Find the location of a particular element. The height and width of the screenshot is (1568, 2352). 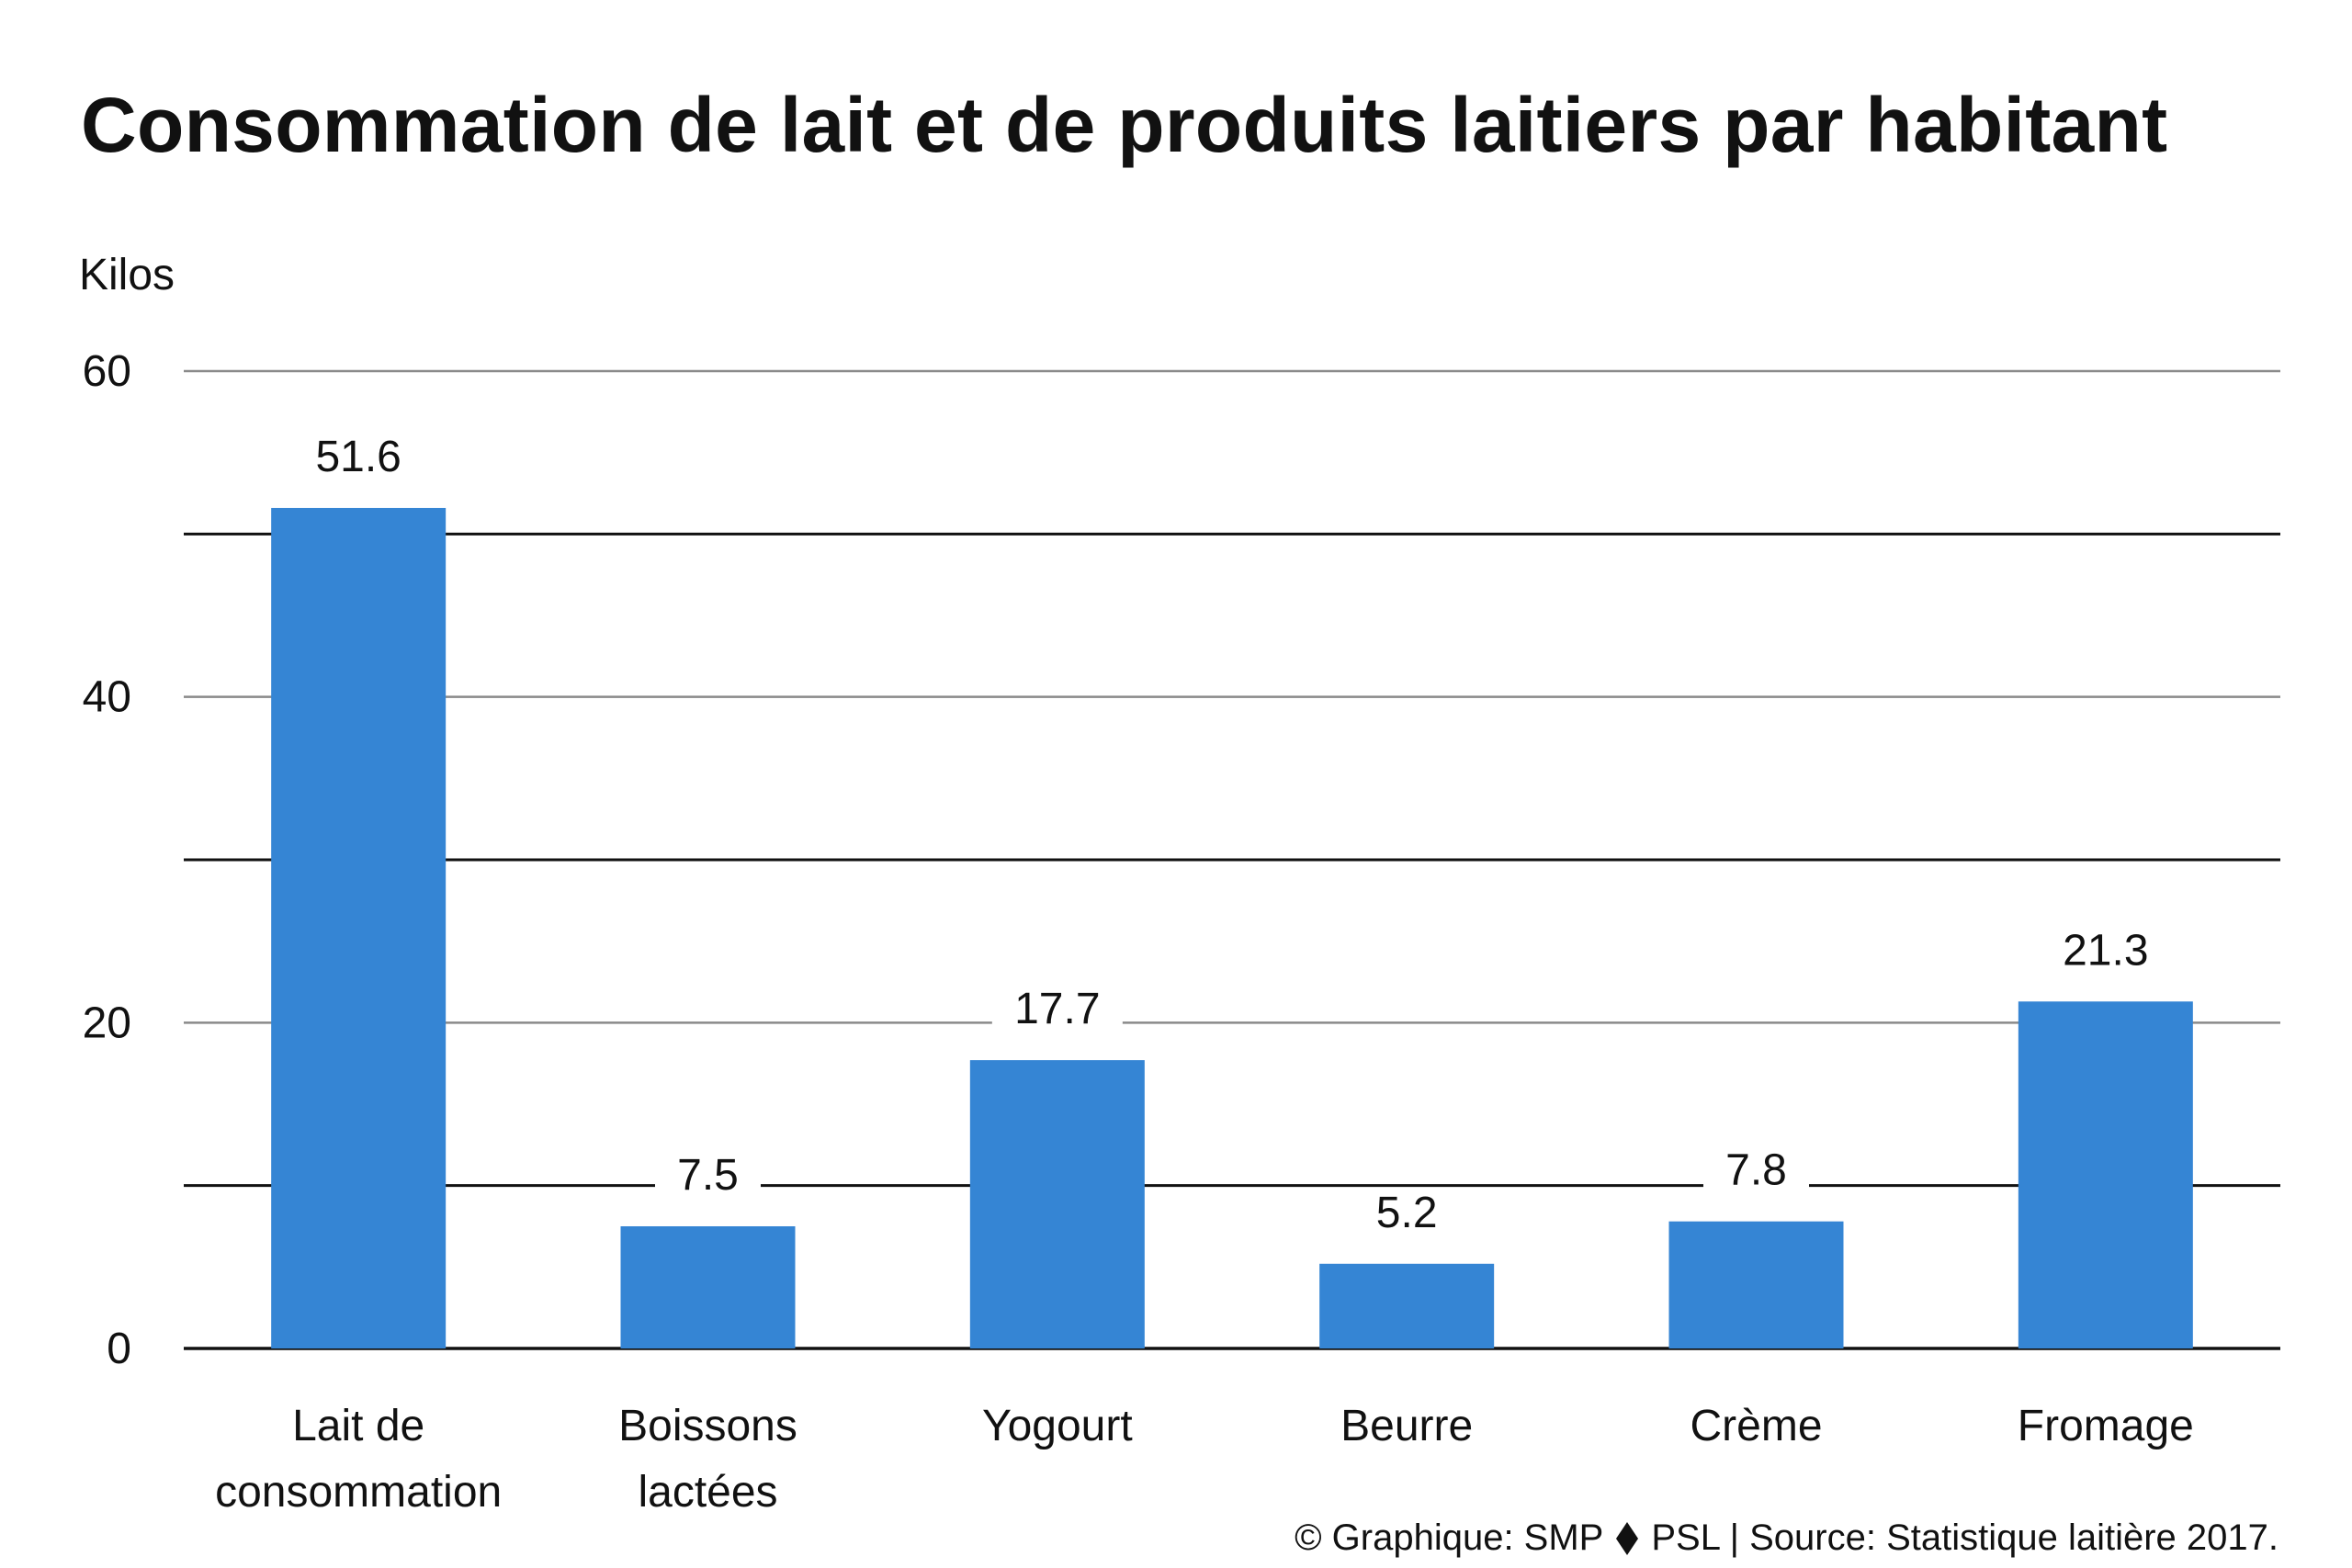

credit-source-text: PSL | Source: Statistique laitière 2017. is located at coordinates (1965, 1538).